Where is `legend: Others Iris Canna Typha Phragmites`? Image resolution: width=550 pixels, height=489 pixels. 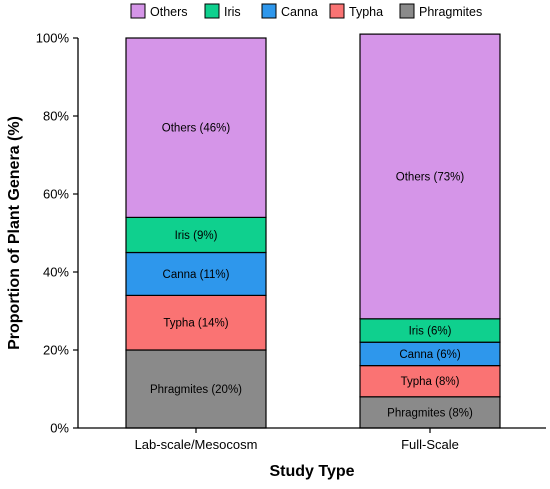
legend: Others Iris Canna Typha Phragmites is located at coordinates (306, 11).